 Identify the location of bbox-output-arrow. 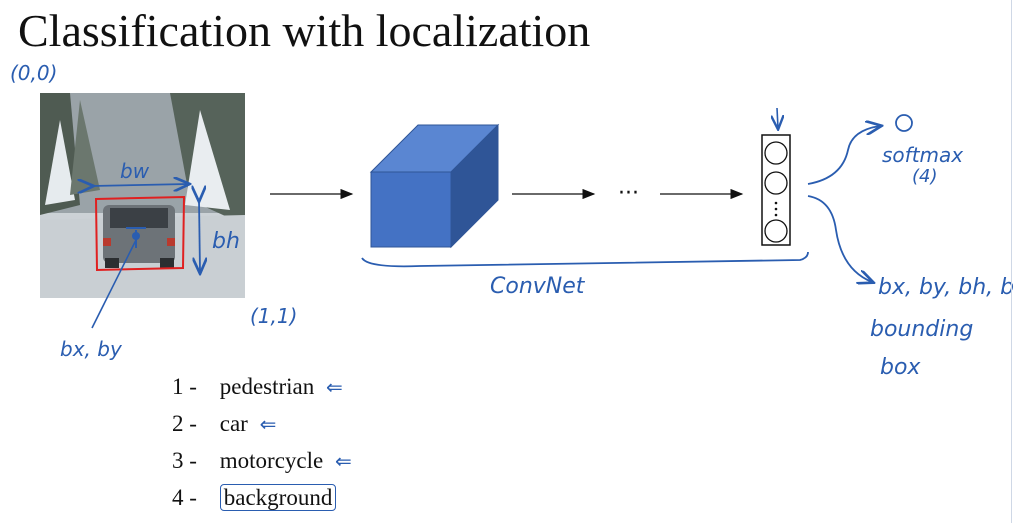
(839, 238).